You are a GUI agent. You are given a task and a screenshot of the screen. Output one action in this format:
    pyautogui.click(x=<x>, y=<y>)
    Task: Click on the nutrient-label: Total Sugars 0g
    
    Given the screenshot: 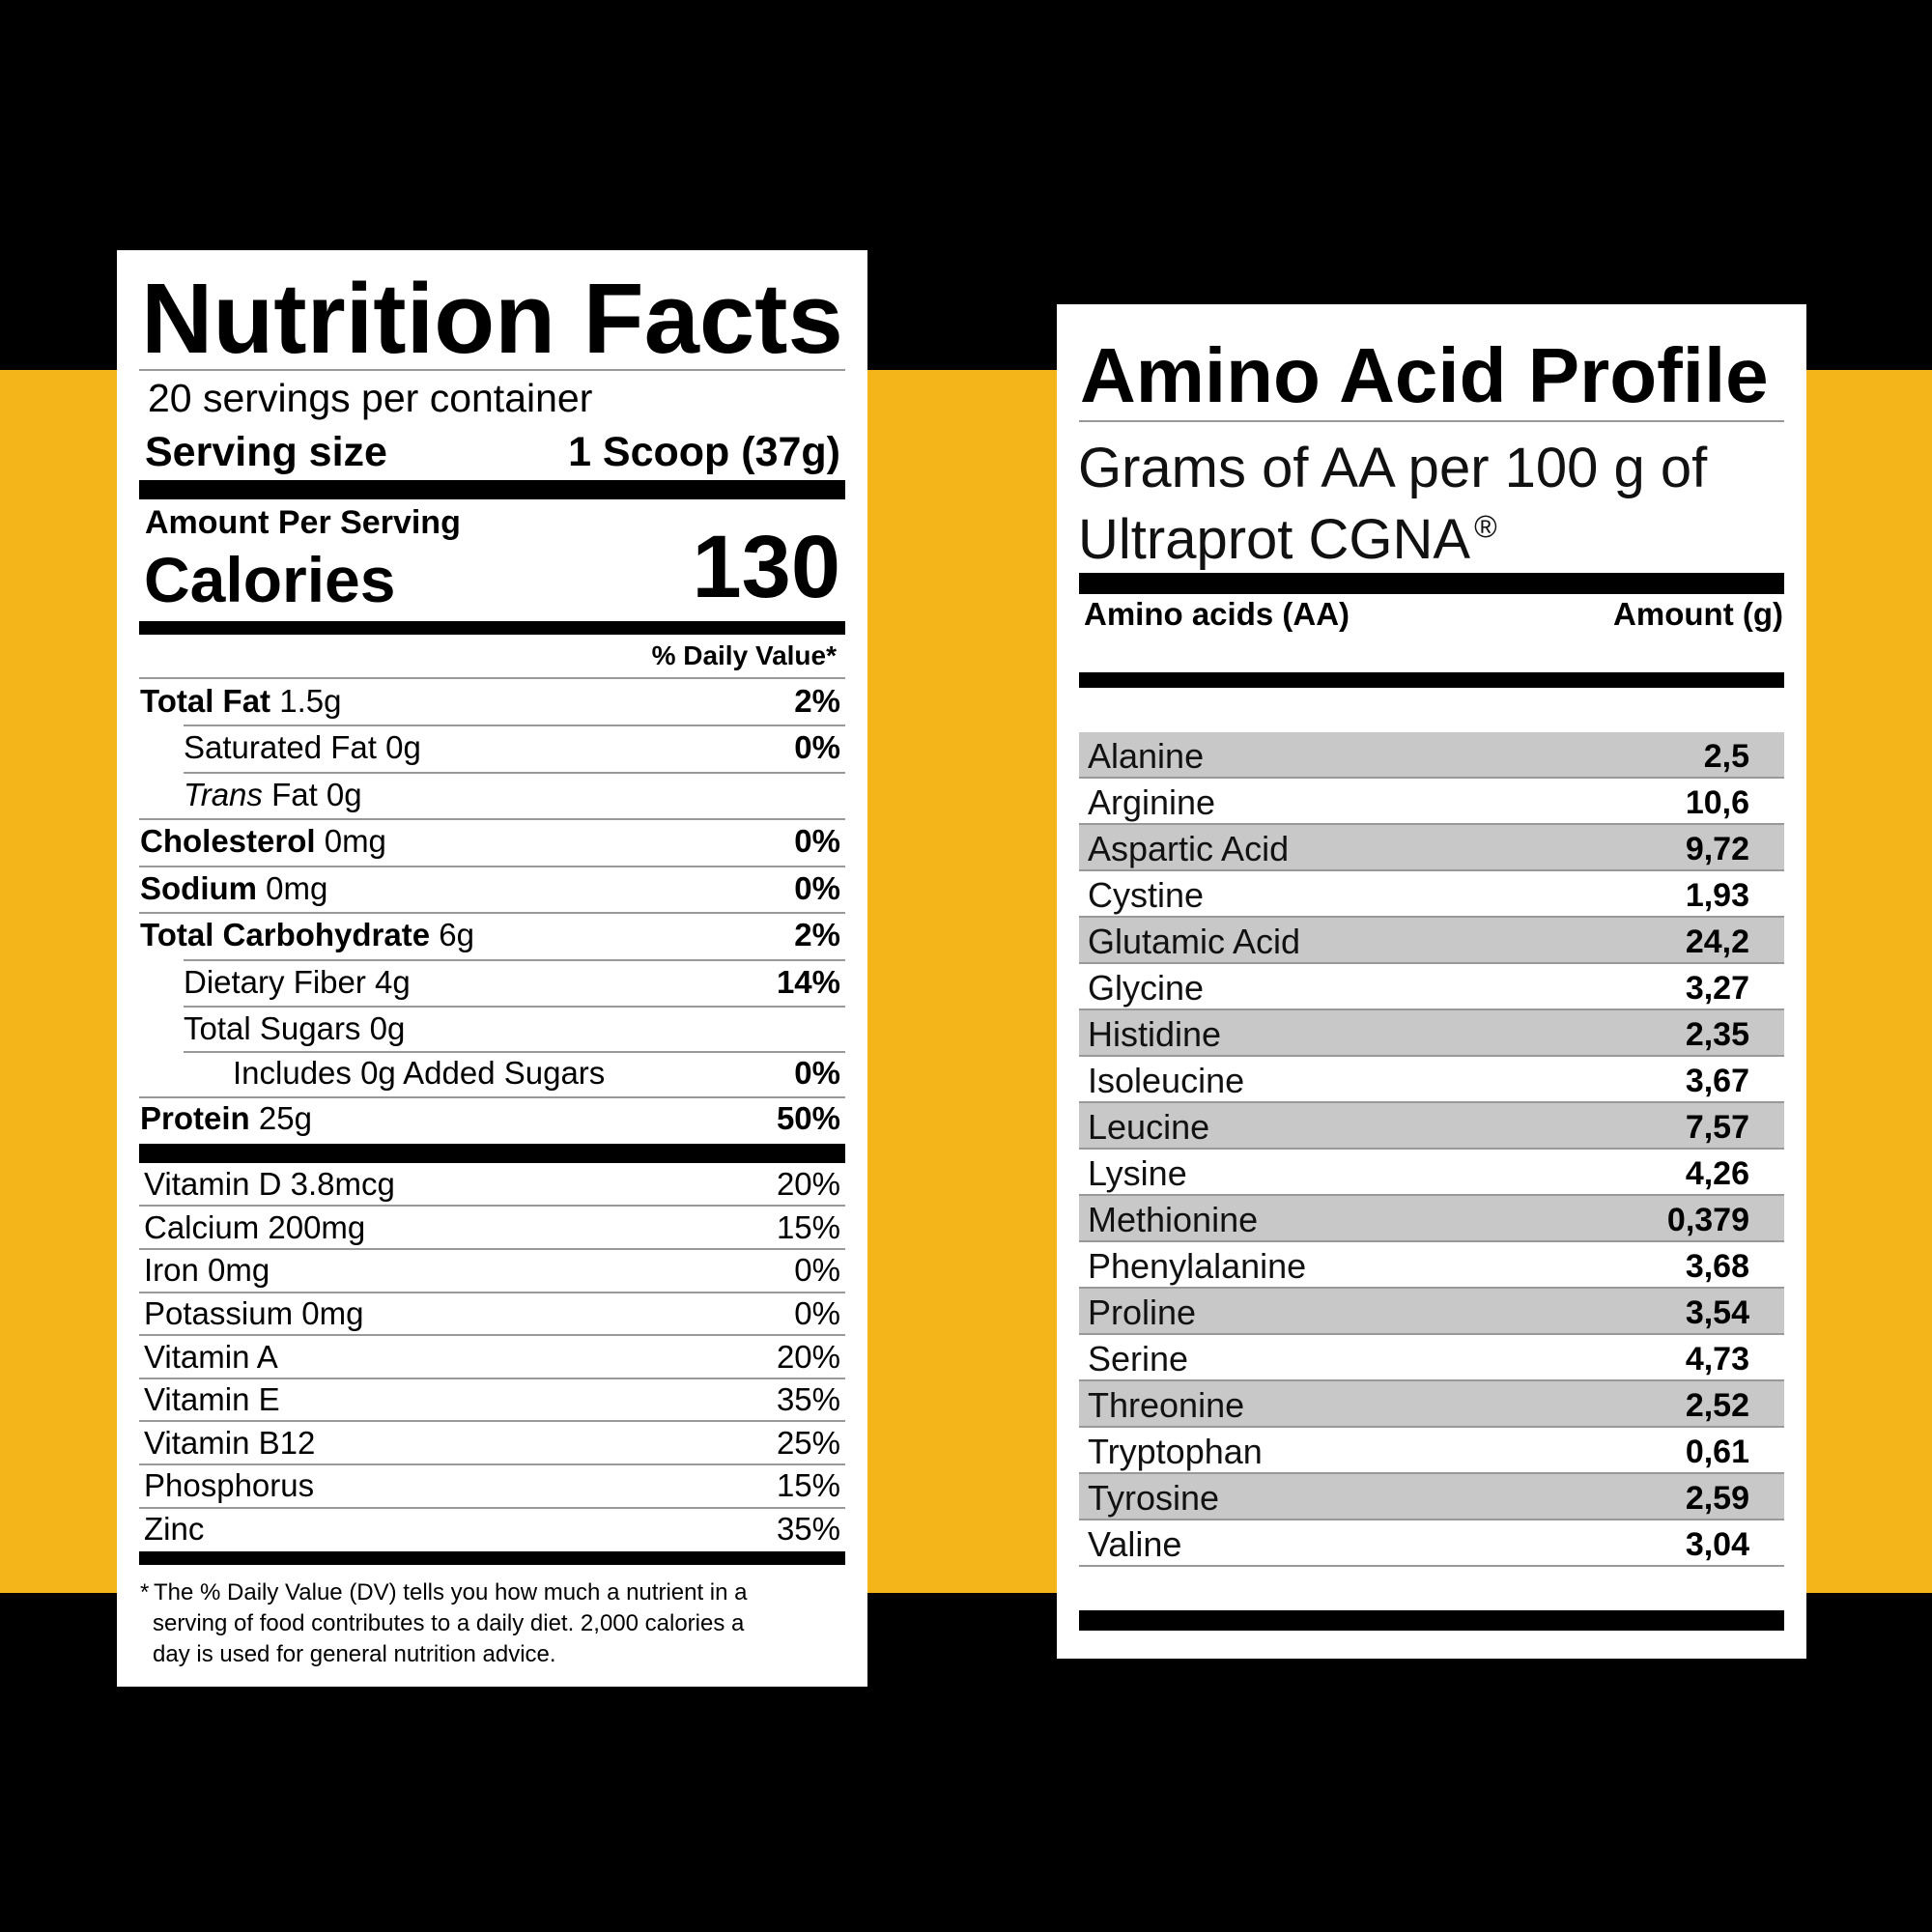 What is the action you would take?
    pyautogui.click(x=294, y=1028)
    